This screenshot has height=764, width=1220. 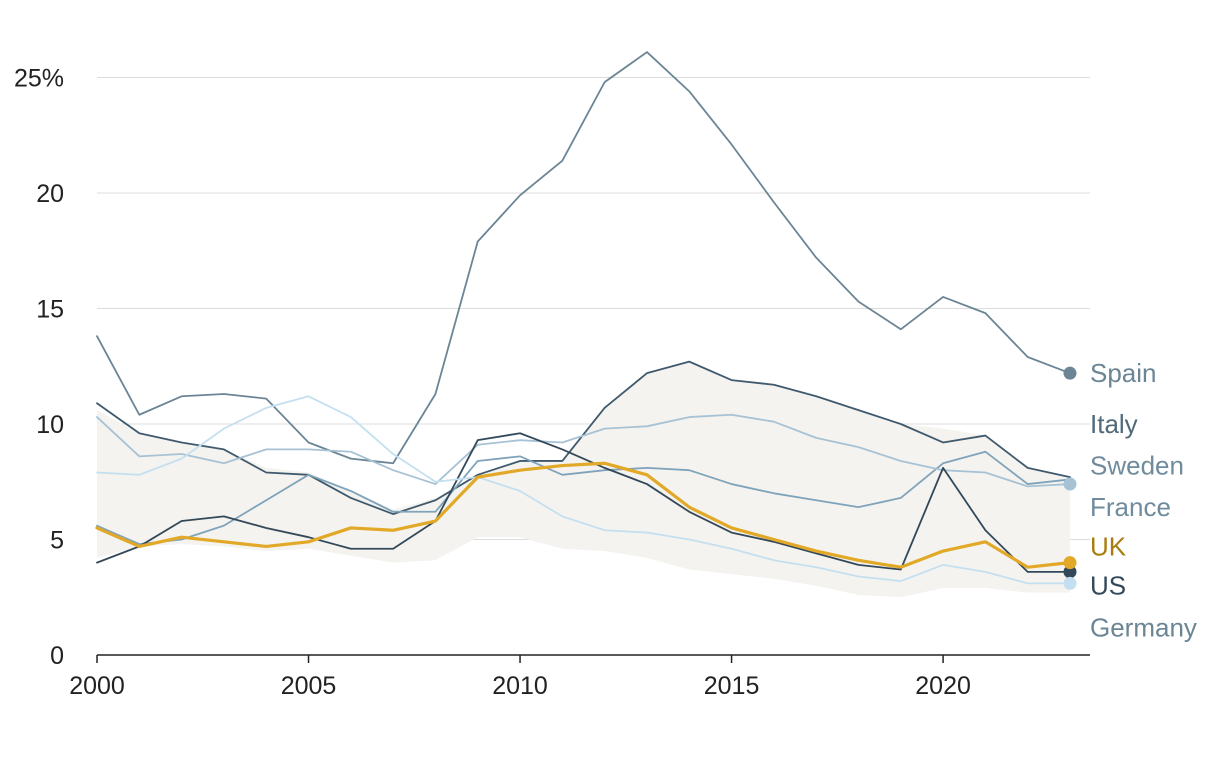 I want to click on series-label-spain: Spain, so click(x=1123, y=373).